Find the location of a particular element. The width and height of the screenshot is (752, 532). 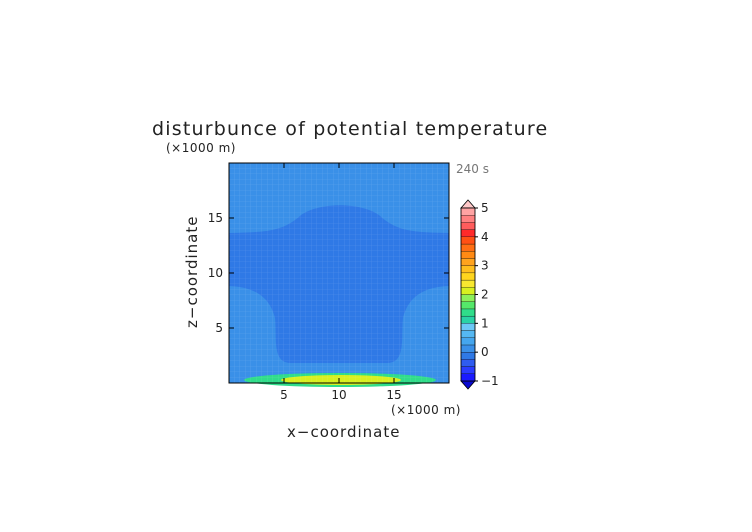

colorbar-under-arrow is located at coordinates (468, 385).